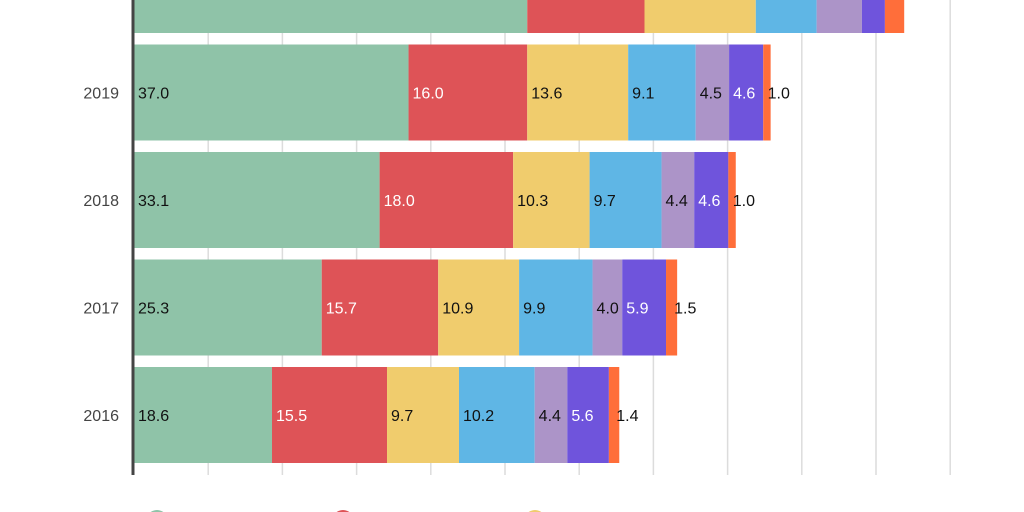 This screenshot has height=512, width=1024. I want to click on data-label: 18.6, so click(153, 416).